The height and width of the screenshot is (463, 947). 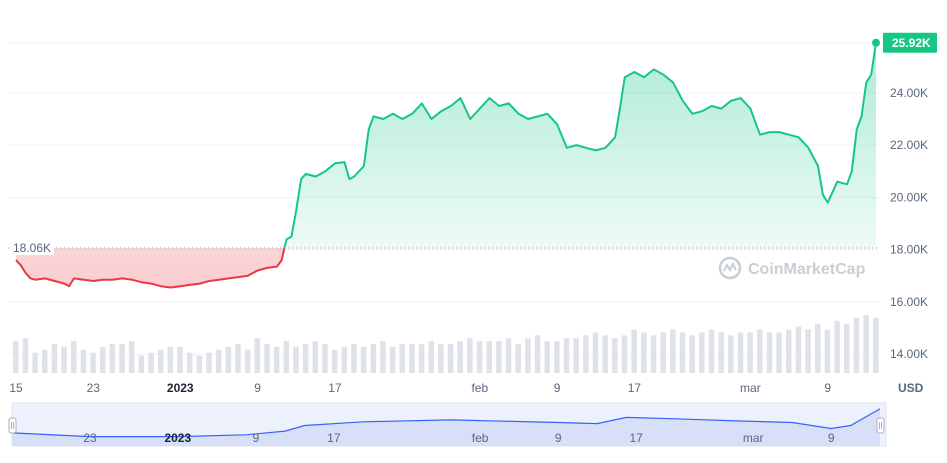 I want to click on navigator-line, so click(x=446, y=423).